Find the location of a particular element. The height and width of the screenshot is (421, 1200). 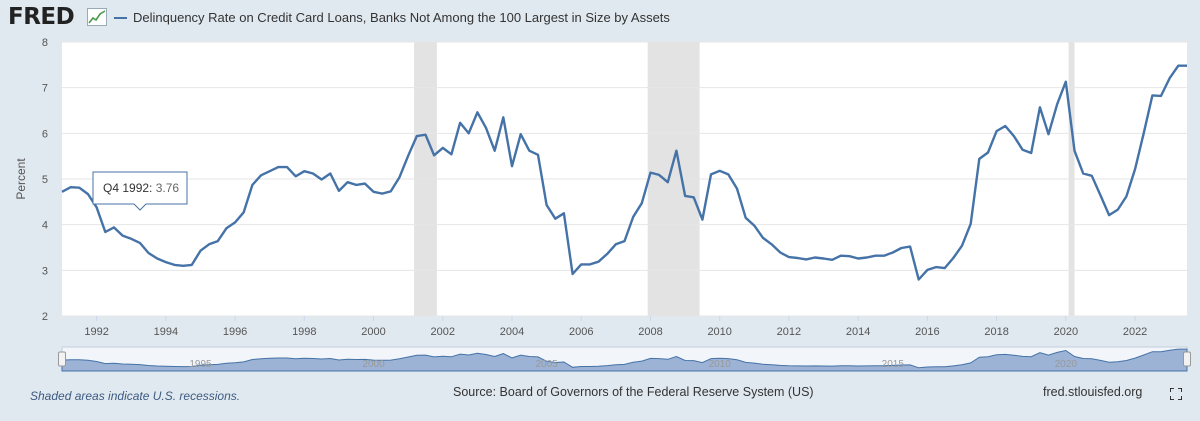

chart-line-icon is located at coordinates (97, 17).